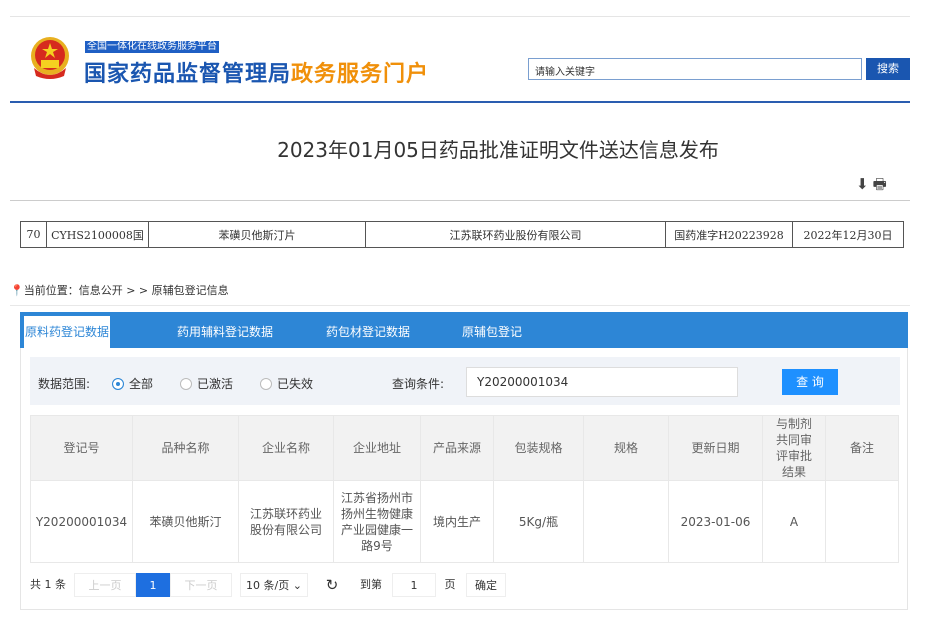 The height and width of the screenshot is (634, 928). What do you see at coordinates (50, 585) in the screenshot?
I see `total-count: 共 1 条` at bounding box center [50, 585].